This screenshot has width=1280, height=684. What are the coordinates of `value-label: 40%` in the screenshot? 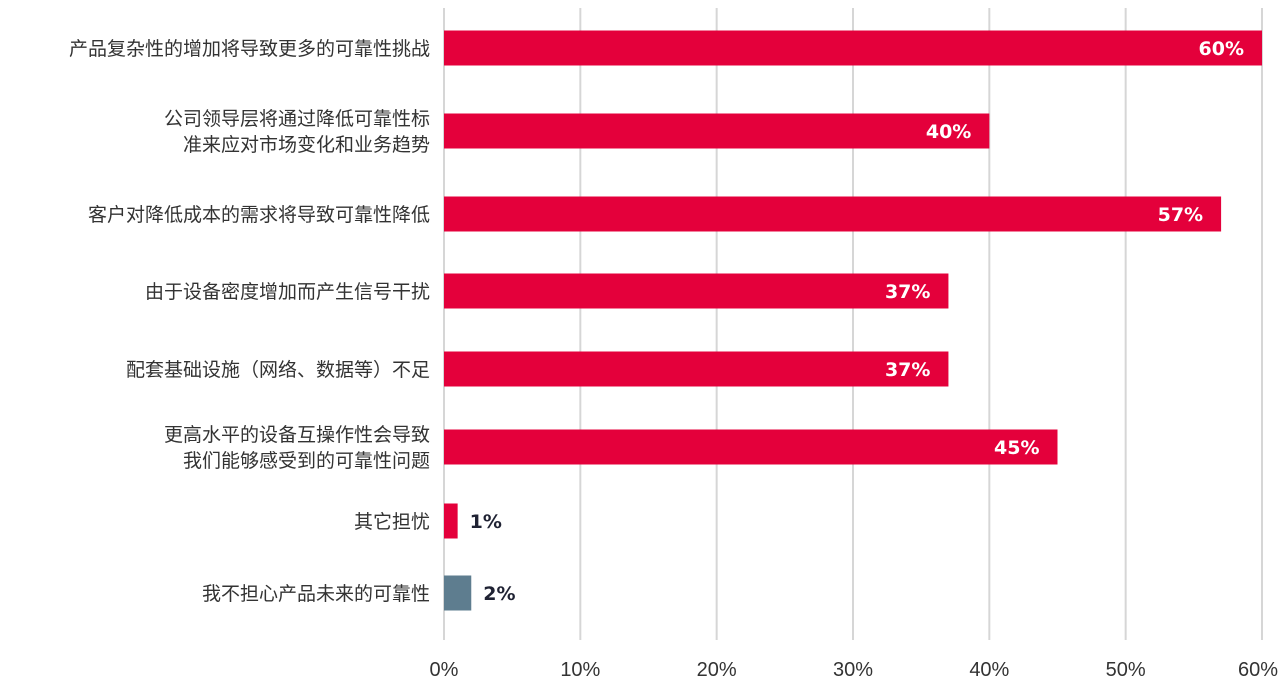 It's located at (948, 132).